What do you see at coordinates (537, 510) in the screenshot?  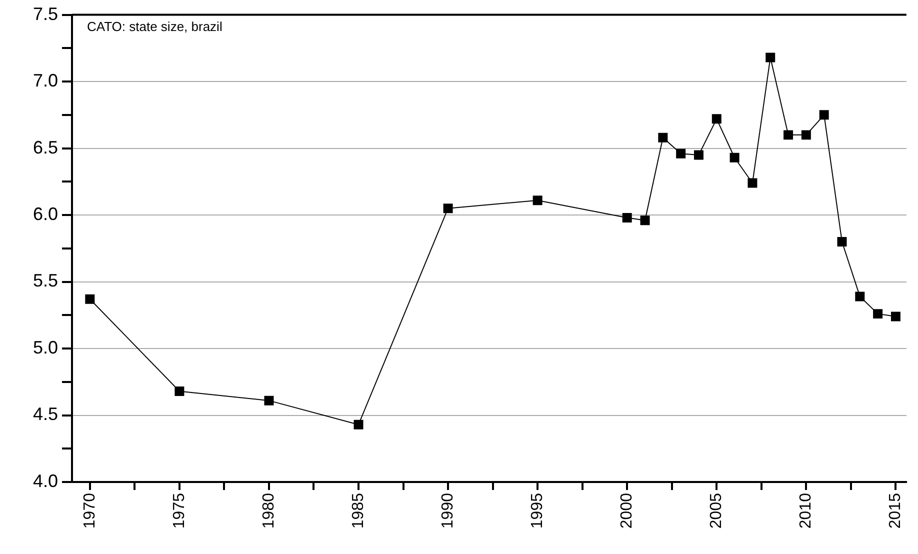 I see `x-tick-label: 1995` at bounding box center [537, 510].